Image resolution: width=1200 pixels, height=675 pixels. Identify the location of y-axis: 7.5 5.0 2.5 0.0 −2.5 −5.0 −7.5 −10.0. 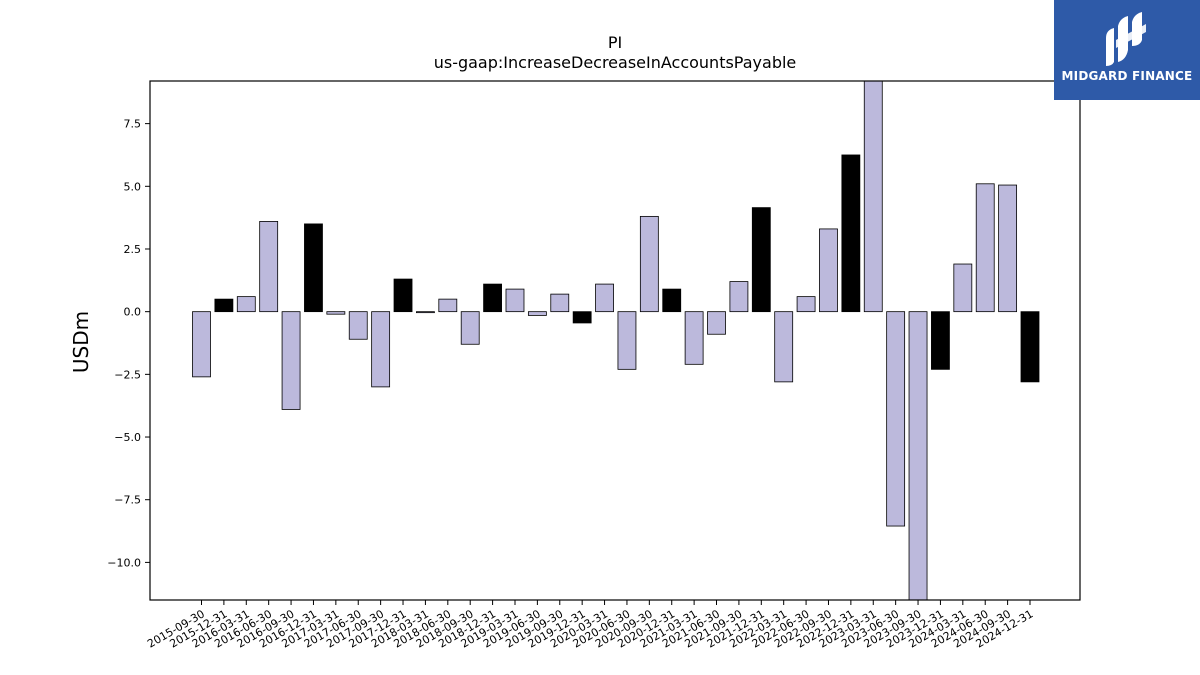
(128, 343).